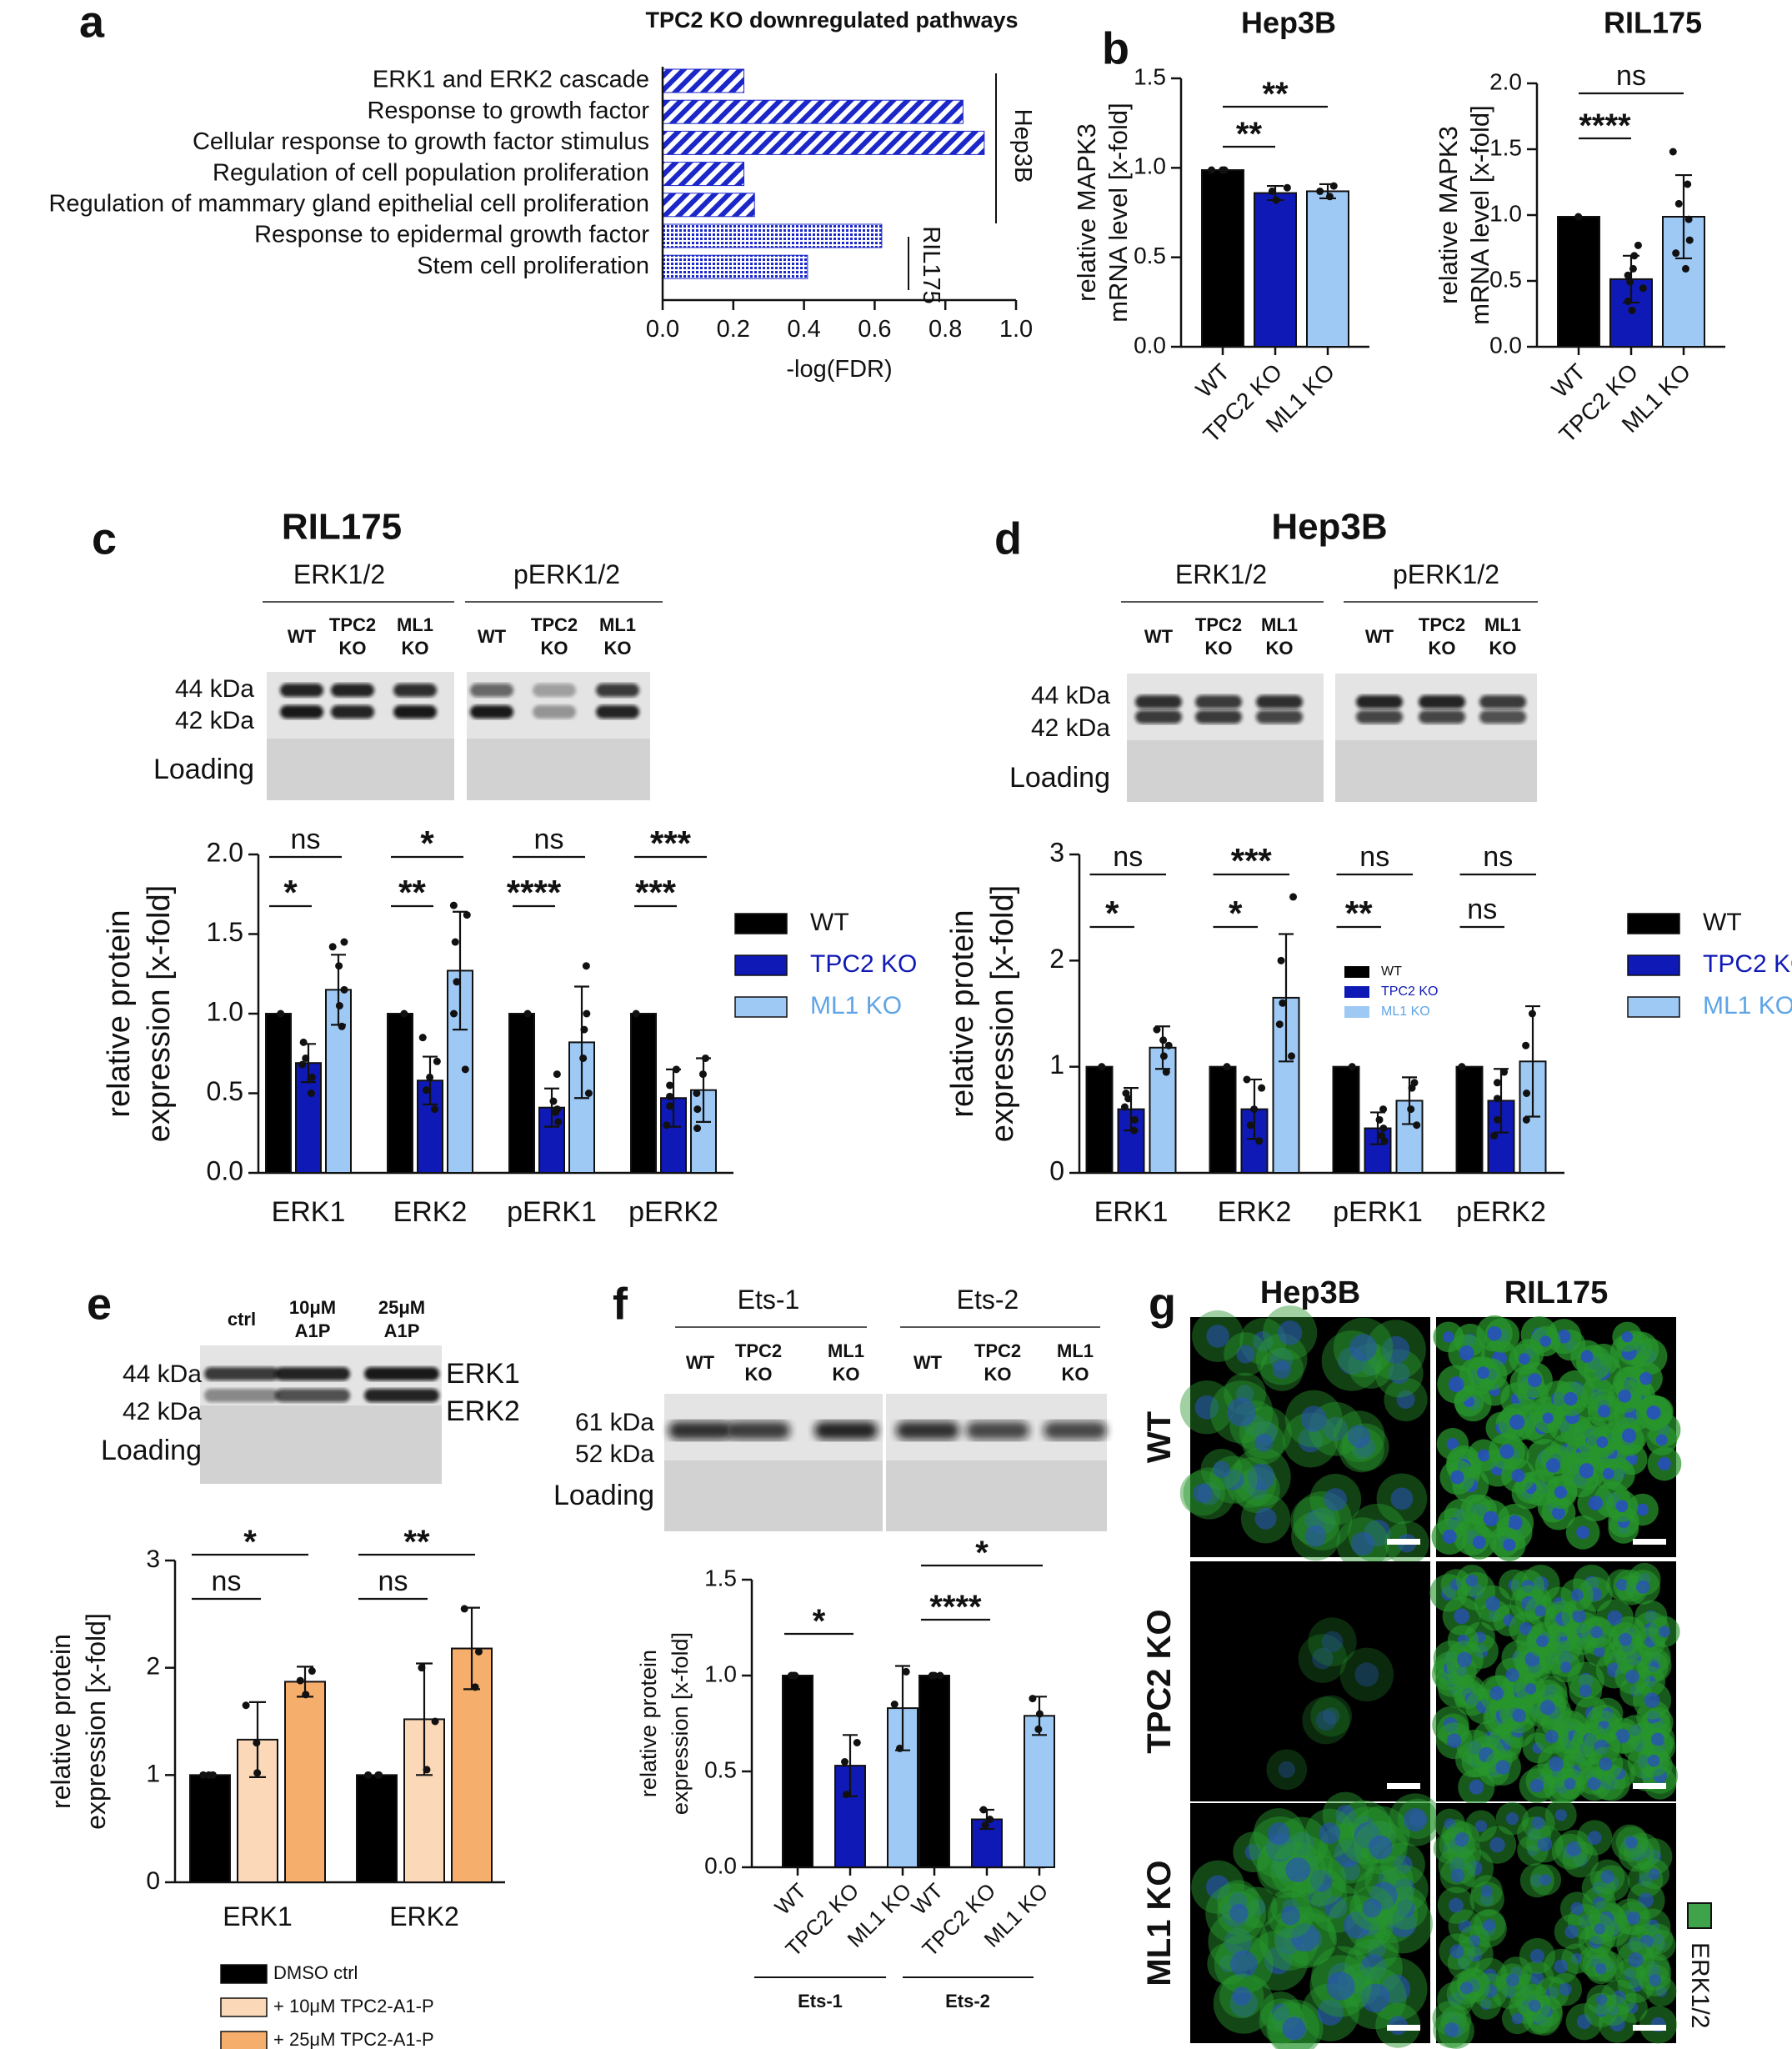 The width and height of the screenshot is (1792, 2049). I want to click on loading-membrane, so click(1226, 771).